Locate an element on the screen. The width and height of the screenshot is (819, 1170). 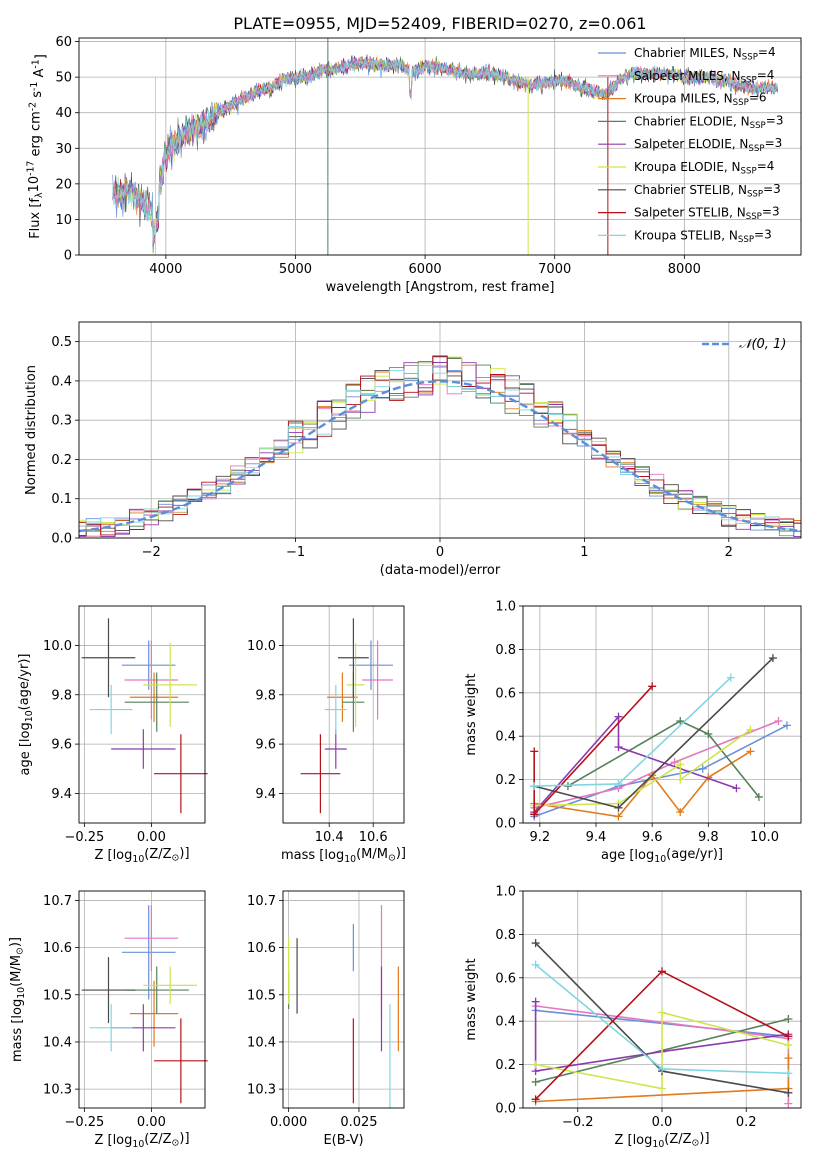
y-axis-label: mass [log10​(M/M⊙​)] is located at coordinates (17, 999).